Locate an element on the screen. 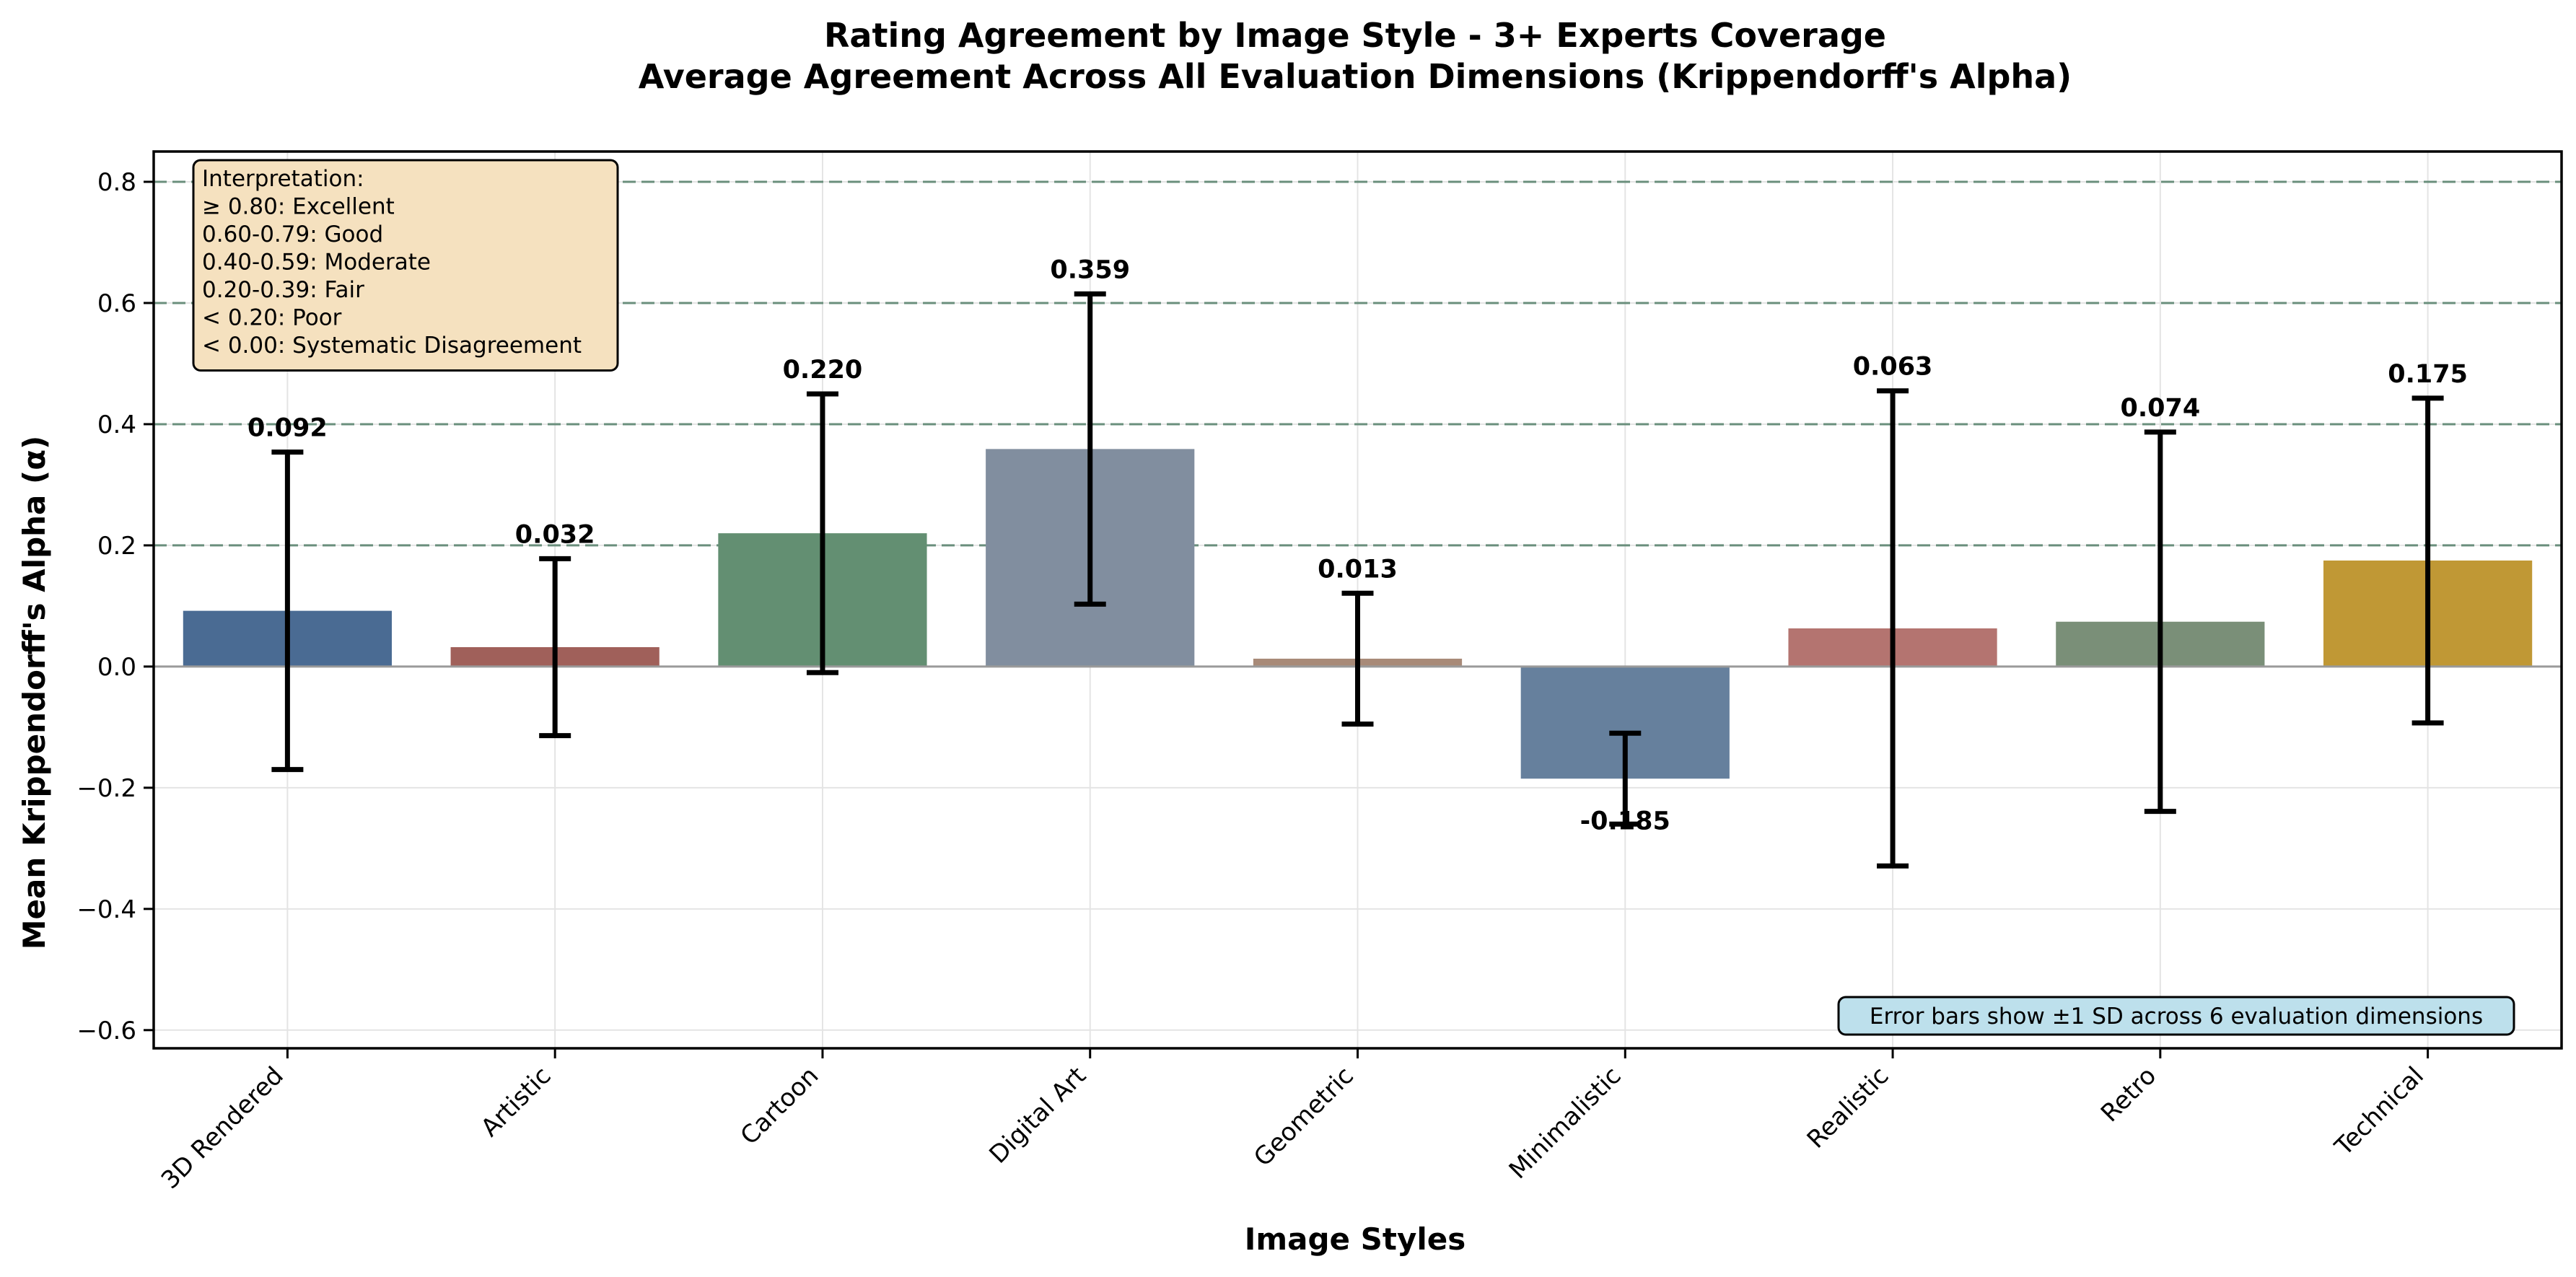  interpretation-line: 0.40-0.59: Moderate is located at coordinates (316, 263).